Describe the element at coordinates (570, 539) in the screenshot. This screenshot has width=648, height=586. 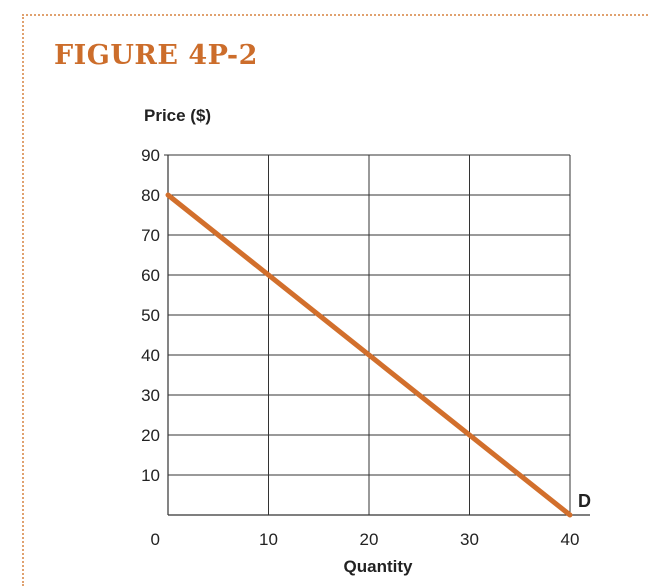
I see `x-tick-label-40: 40` at that location.